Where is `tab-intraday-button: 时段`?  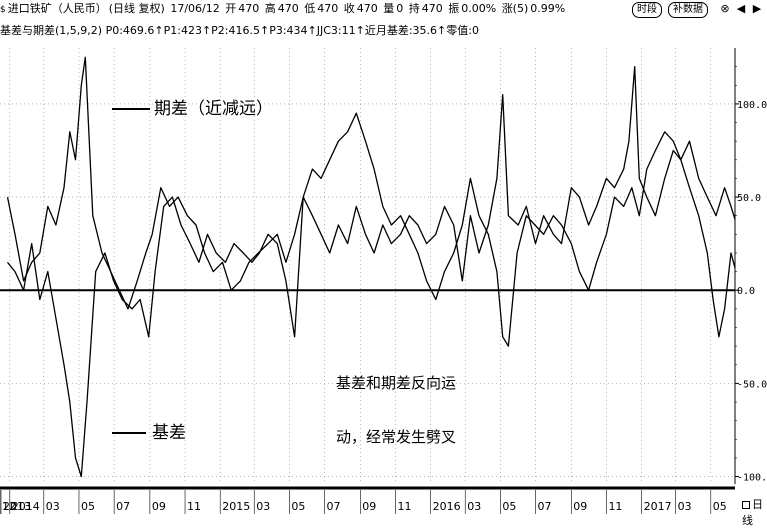
tab-intraday-button: 时段 is located at coordinates (647, 10).